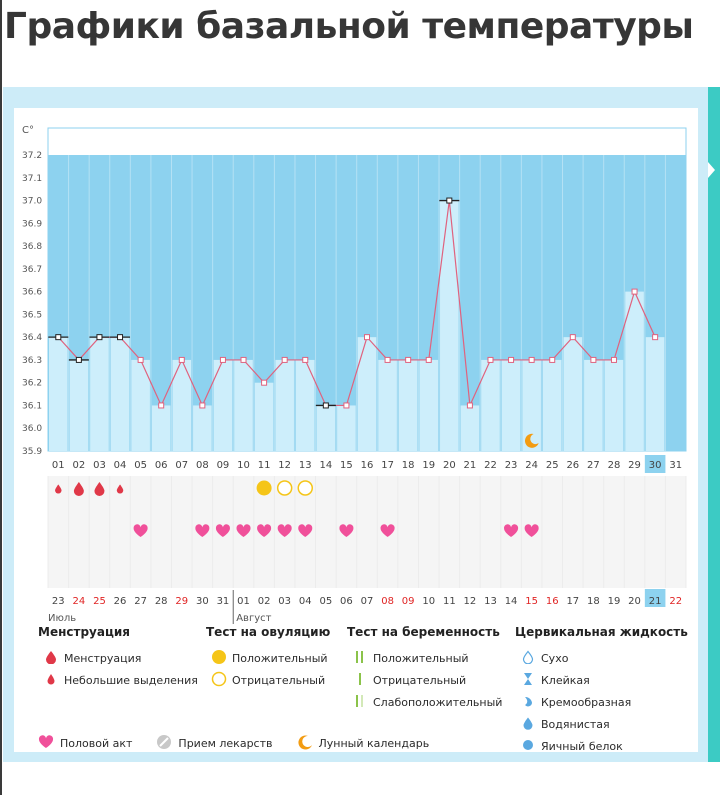  I want to click on day-label-19: 19, so click(428, 465).